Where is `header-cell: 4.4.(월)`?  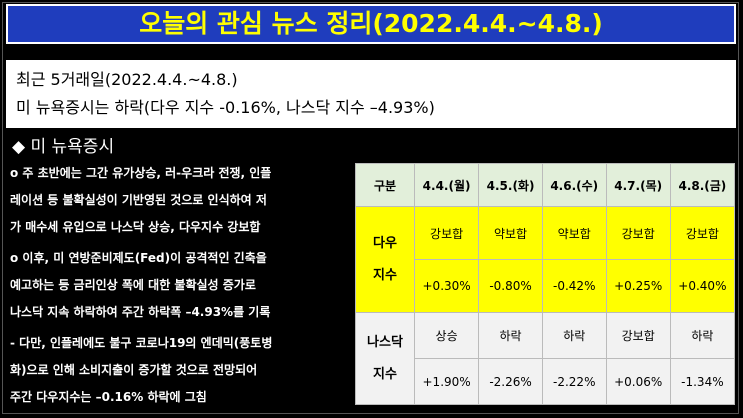 header-cell: 4.4.(월) is located at coordinates (446, 185).